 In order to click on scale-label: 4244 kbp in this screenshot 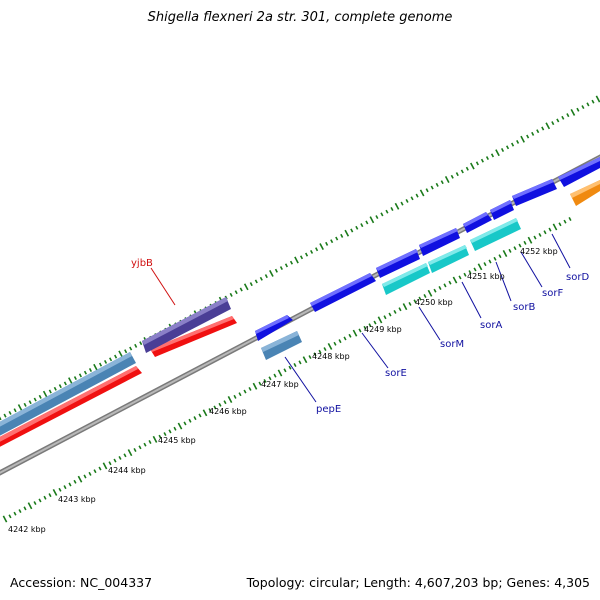, I will do `click(127, 470)`.